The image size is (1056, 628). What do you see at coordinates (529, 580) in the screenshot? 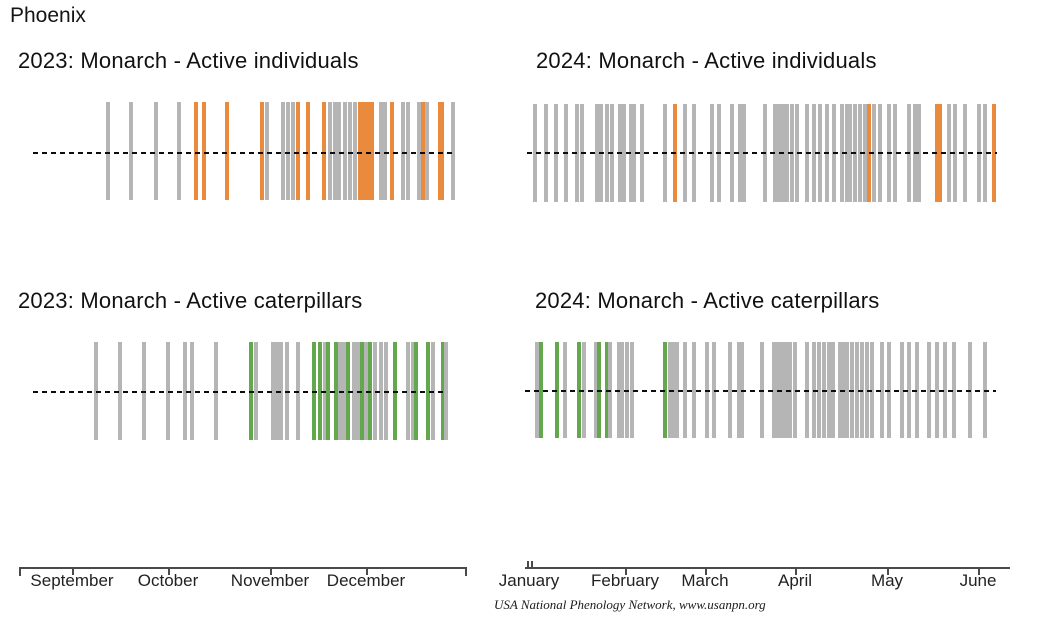
I see `month-label: January` at bounding box center [529, 580].